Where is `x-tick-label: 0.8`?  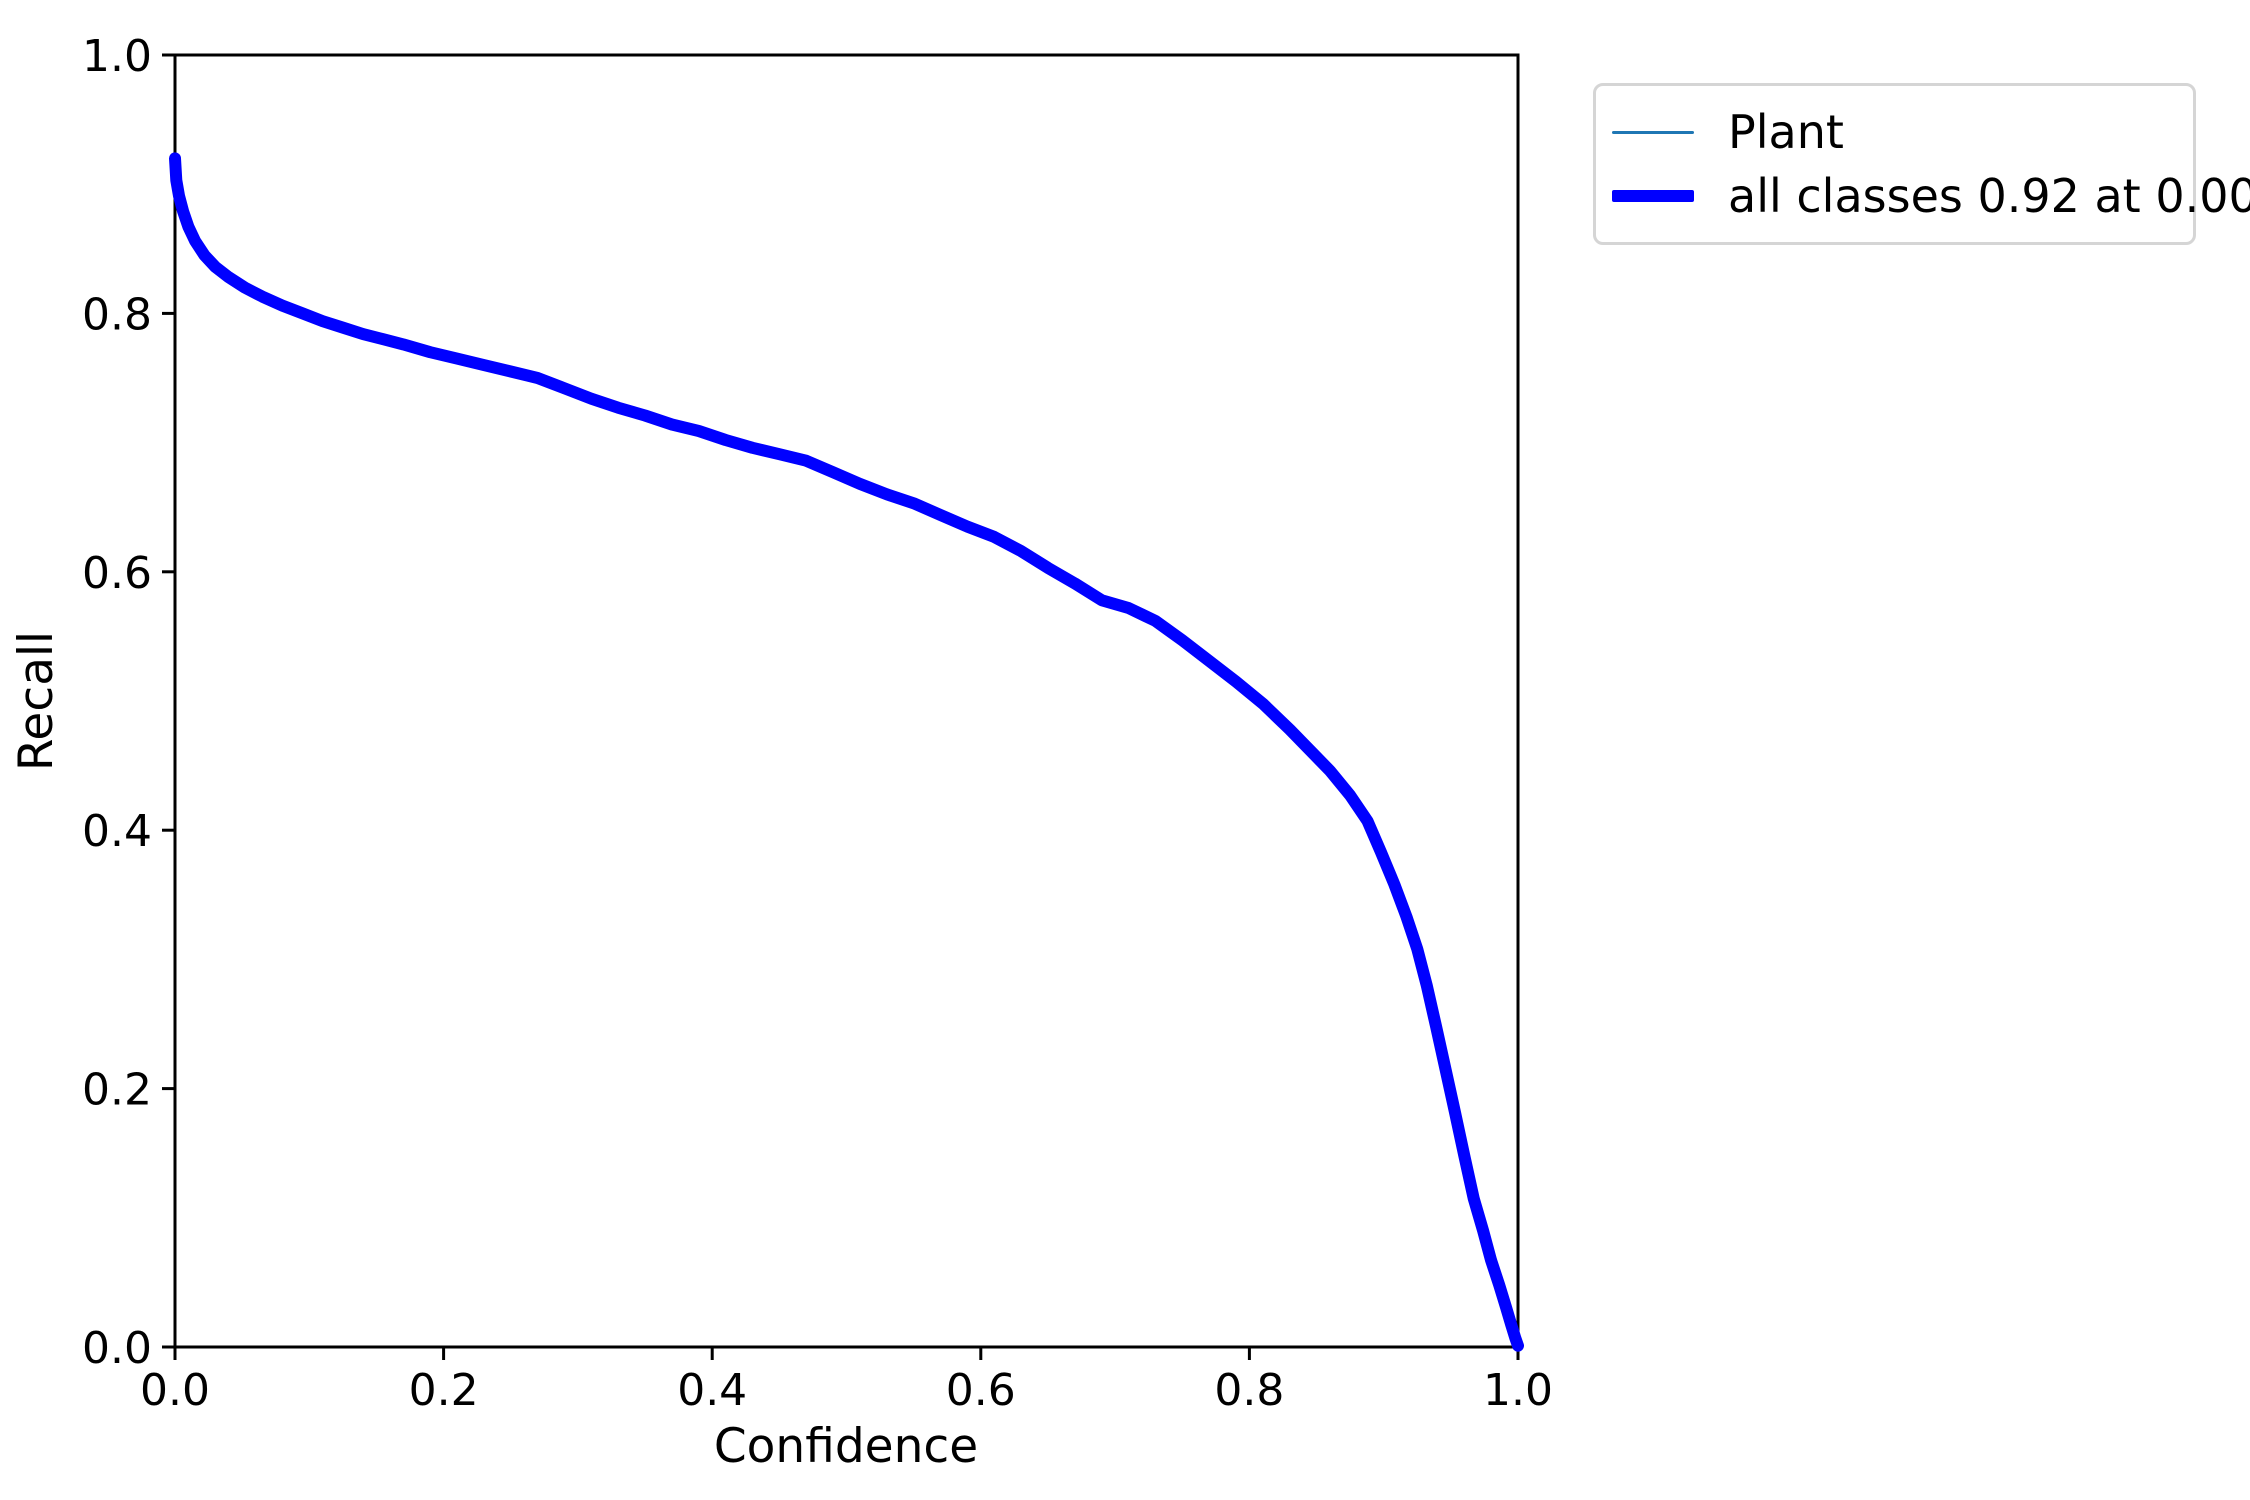 x-tick-label: 0.8 is located at coordinates (1249, 1390).